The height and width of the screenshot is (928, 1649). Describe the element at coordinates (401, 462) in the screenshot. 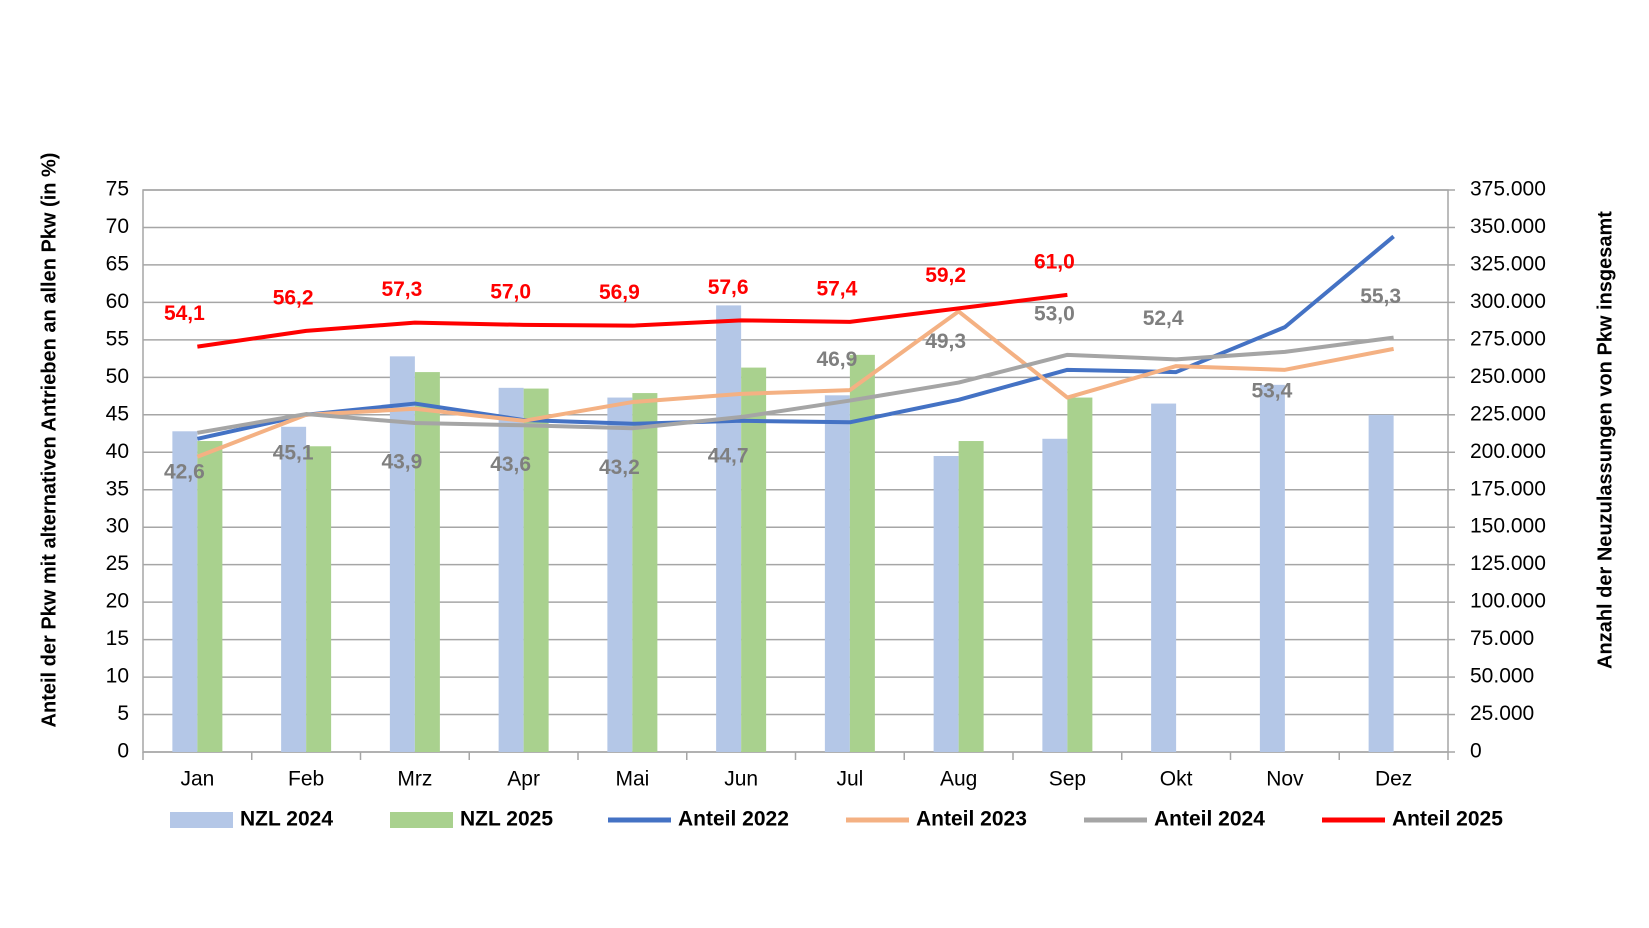

I see `data-label: 43,9` at that location.